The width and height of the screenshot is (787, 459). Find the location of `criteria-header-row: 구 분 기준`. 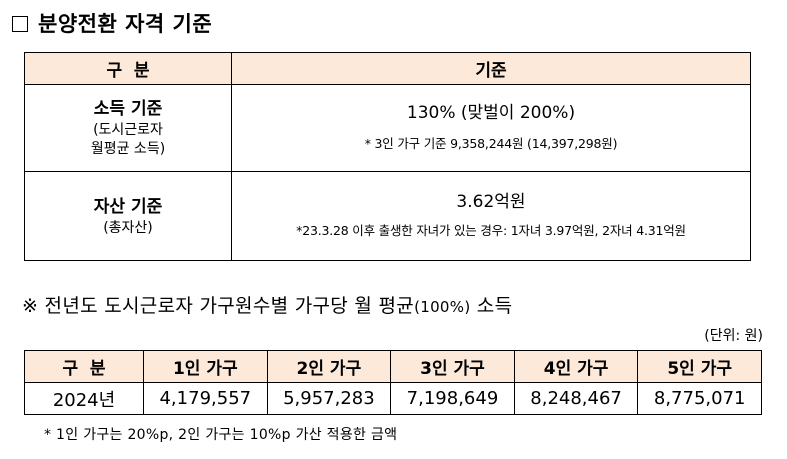

criteria-header-row: 구 분 기준 is located at coordinates (387, 68).